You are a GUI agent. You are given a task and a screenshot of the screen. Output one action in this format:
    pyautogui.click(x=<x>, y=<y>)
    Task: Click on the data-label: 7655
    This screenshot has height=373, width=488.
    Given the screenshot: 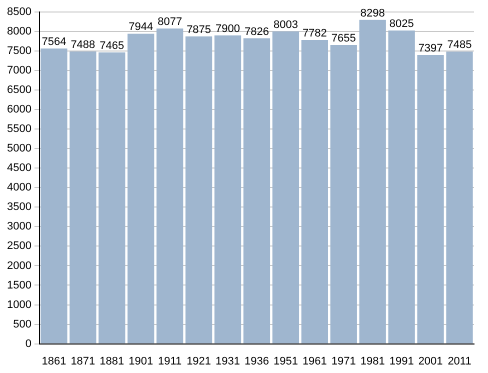 What is the action you would take?
    pyautogui.click(x=343, y=38)
    